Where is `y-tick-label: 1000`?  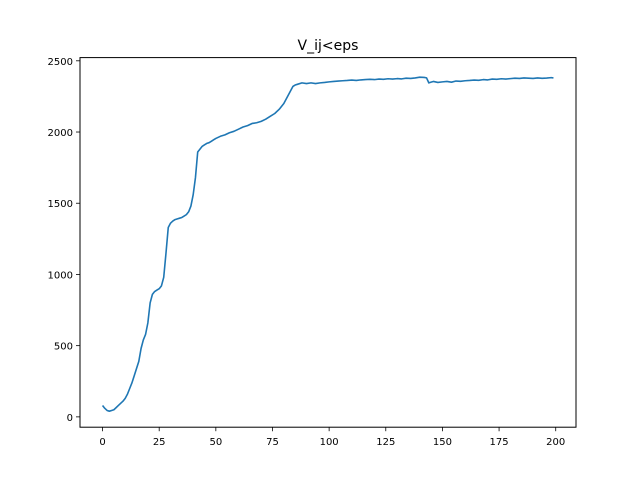 y-tick-label: 1000 is located at coordinates (60, 275).